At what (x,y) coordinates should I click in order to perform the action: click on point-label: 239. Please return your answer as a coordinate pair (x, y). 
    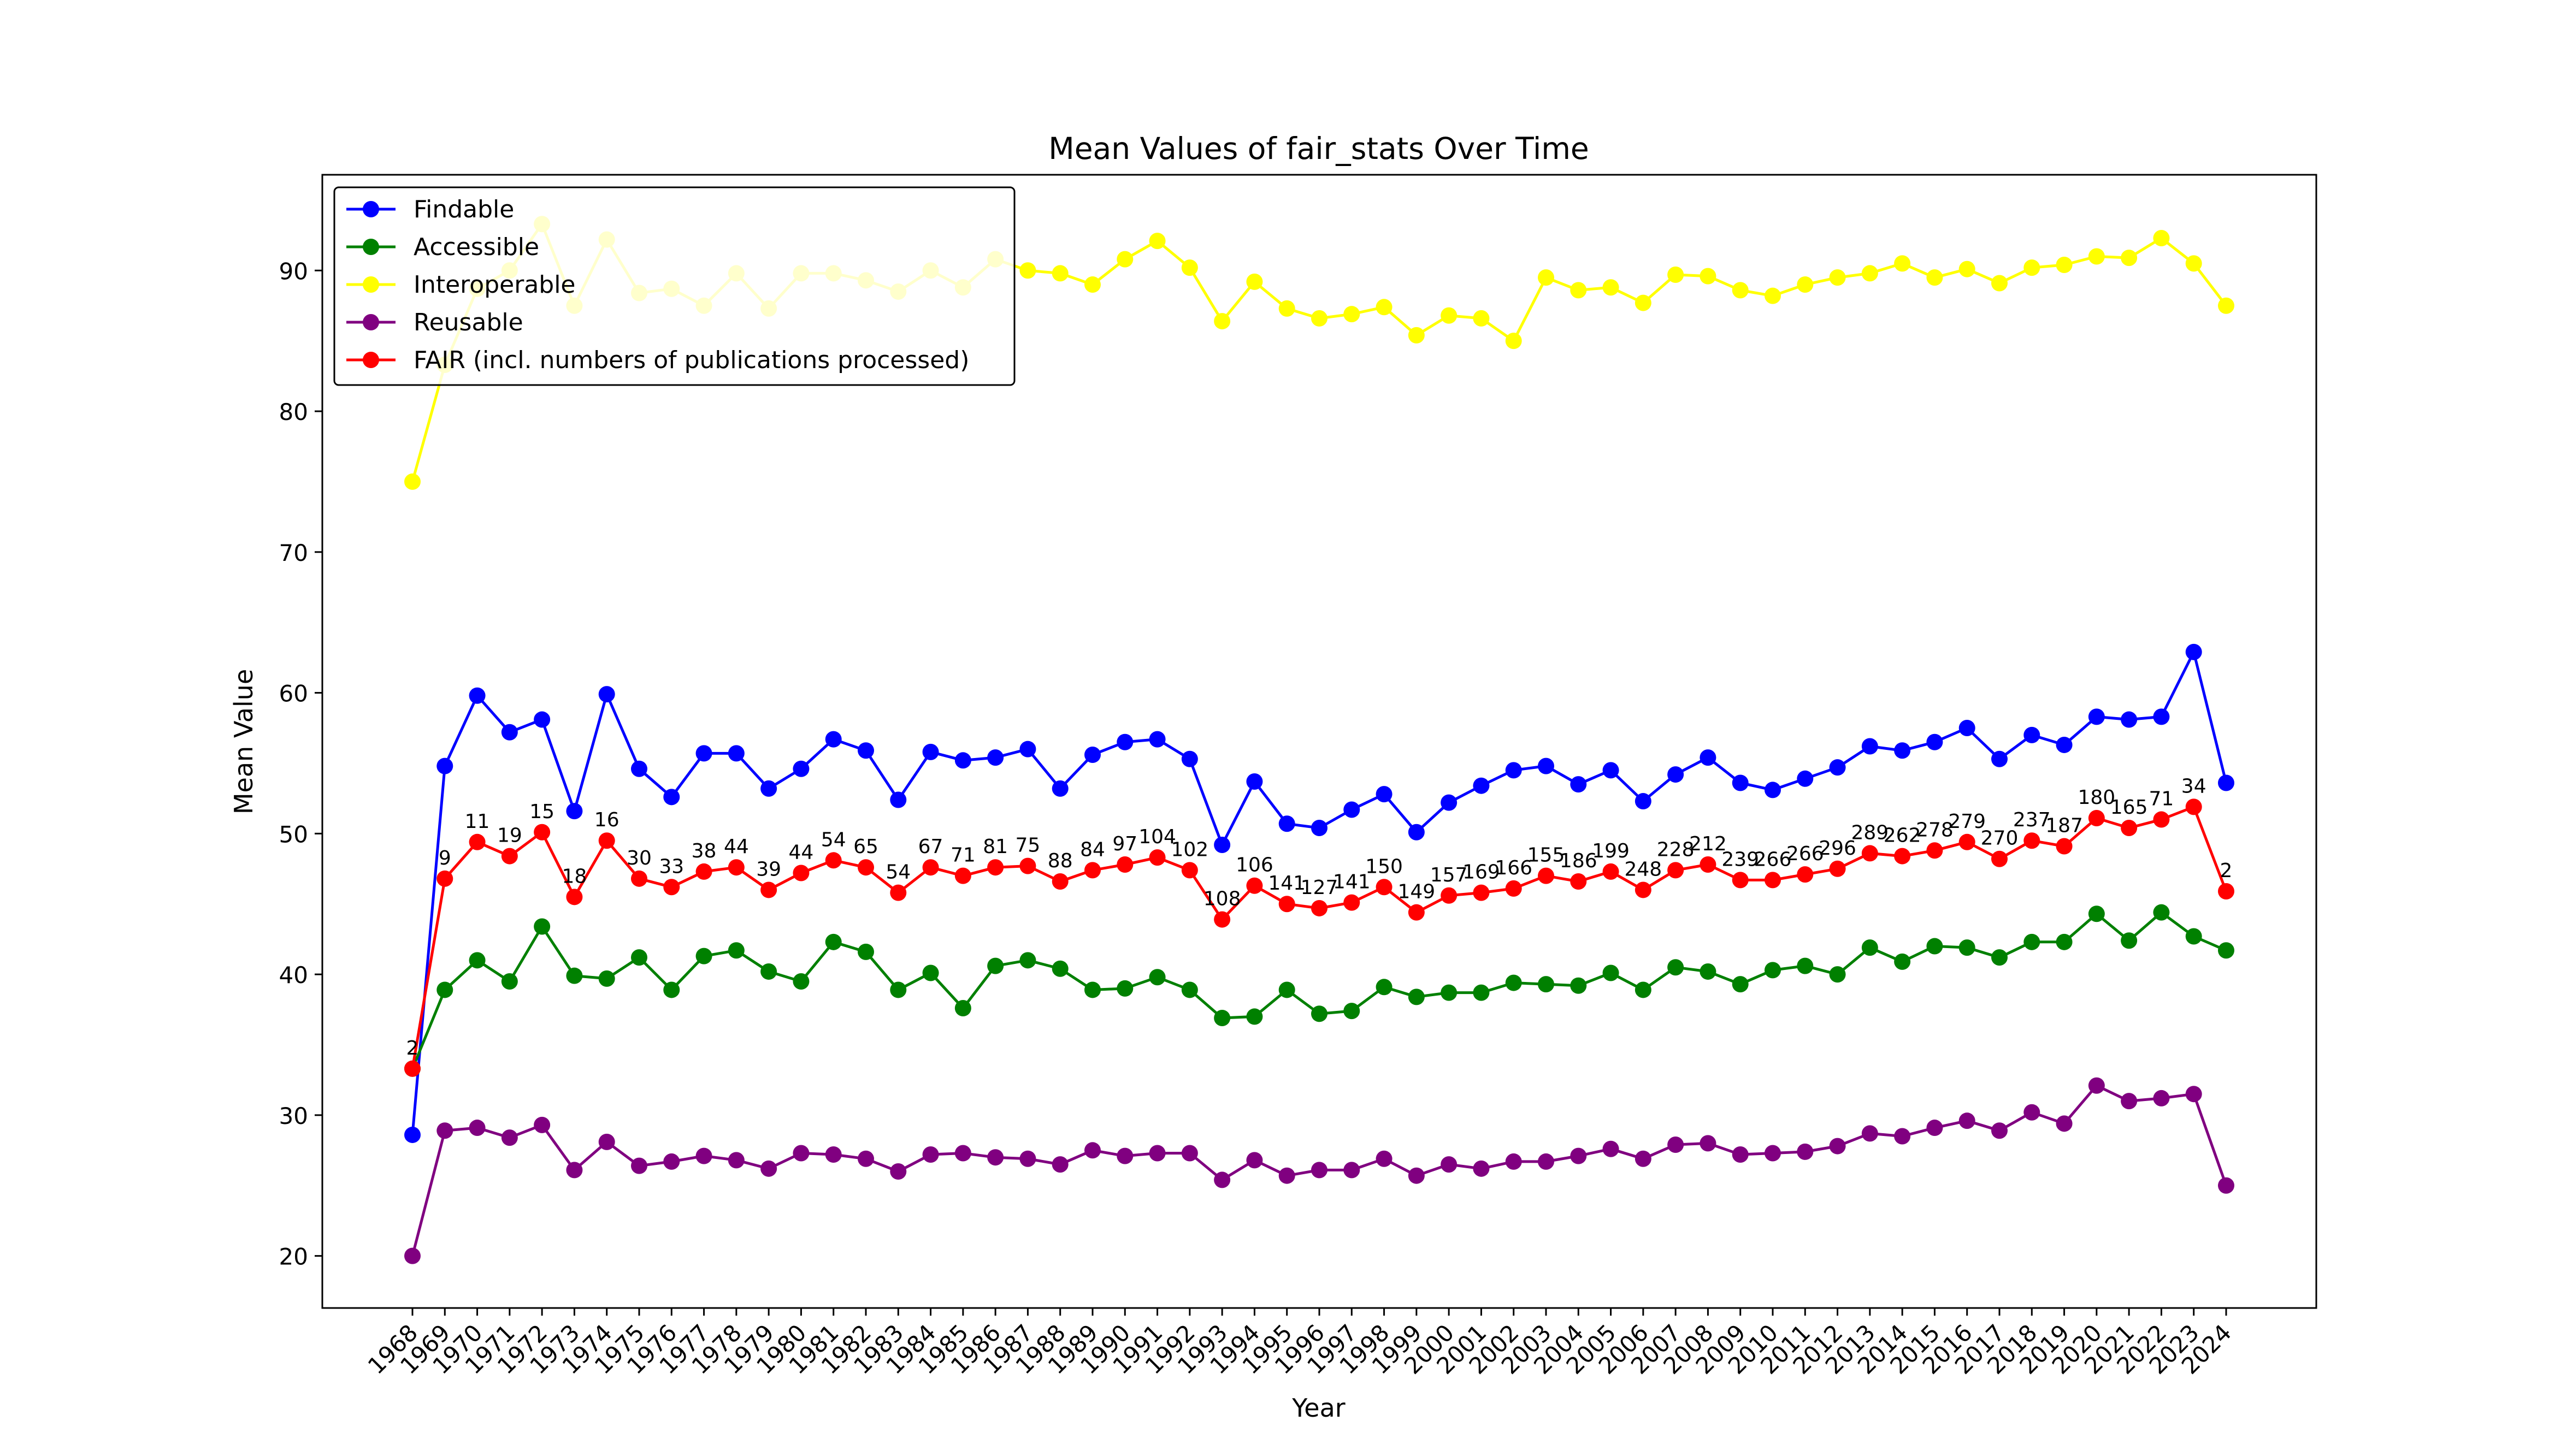
    Looking at the image, I should click on (1740, 859).